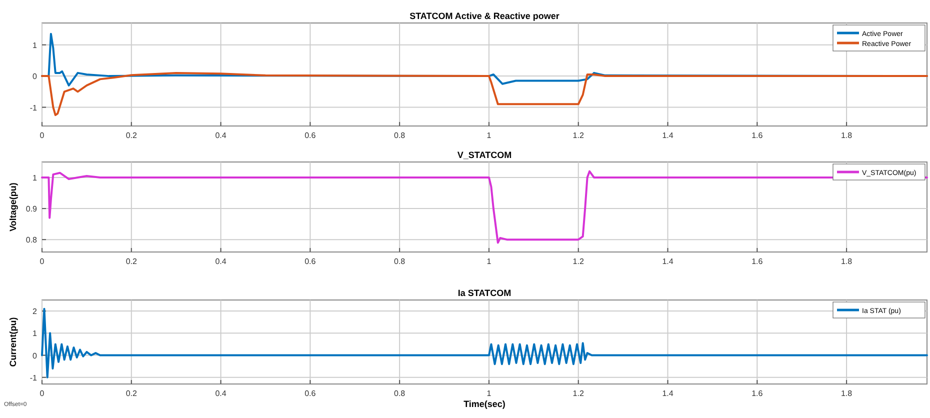 This screenshot has height=418, width=930. I want to click on chart-title: V_STATCOM, so click(484, 155).